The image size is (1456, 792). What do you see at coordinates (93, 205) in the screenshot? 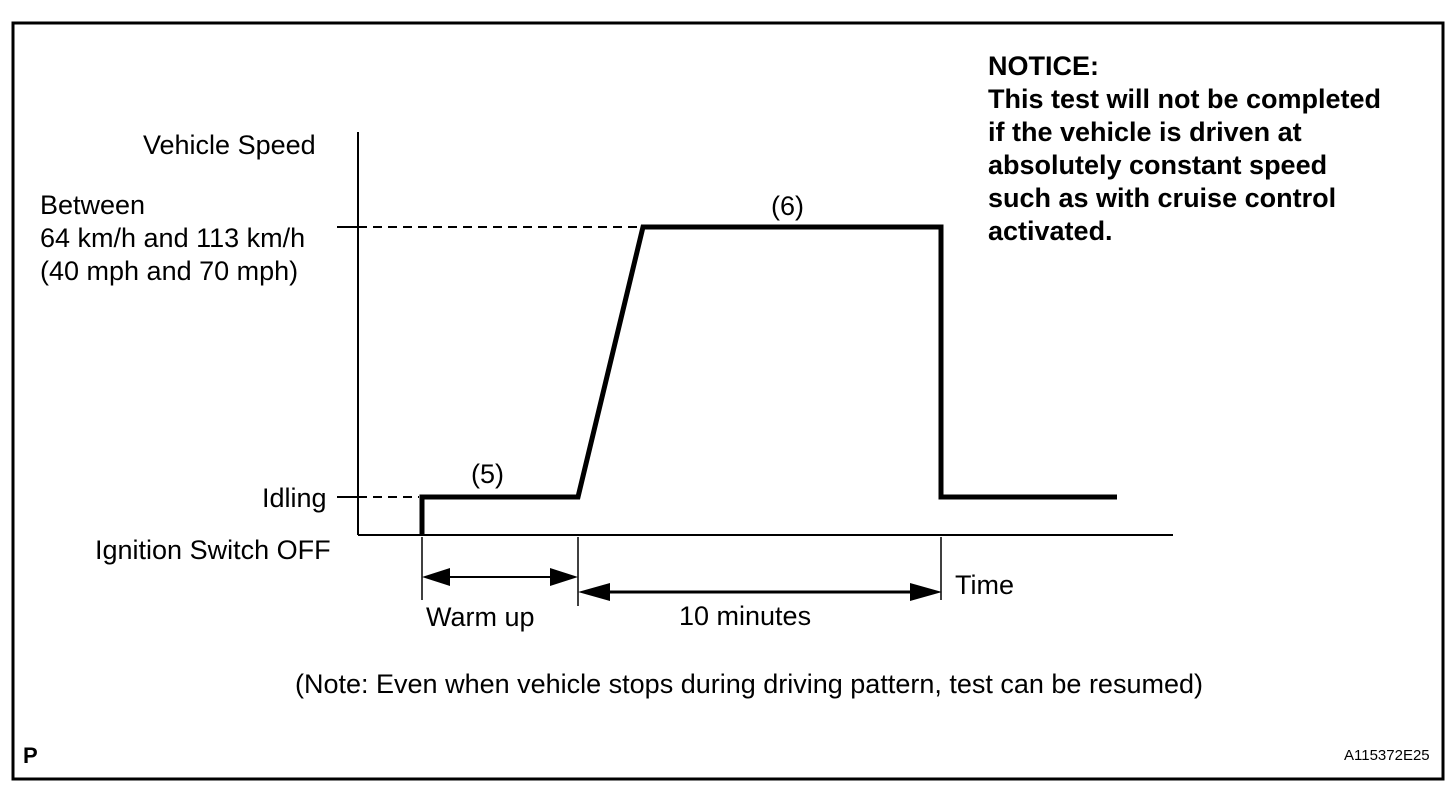
I see `high-speed-range-line-1: Between` at bounding box center [93, 205].